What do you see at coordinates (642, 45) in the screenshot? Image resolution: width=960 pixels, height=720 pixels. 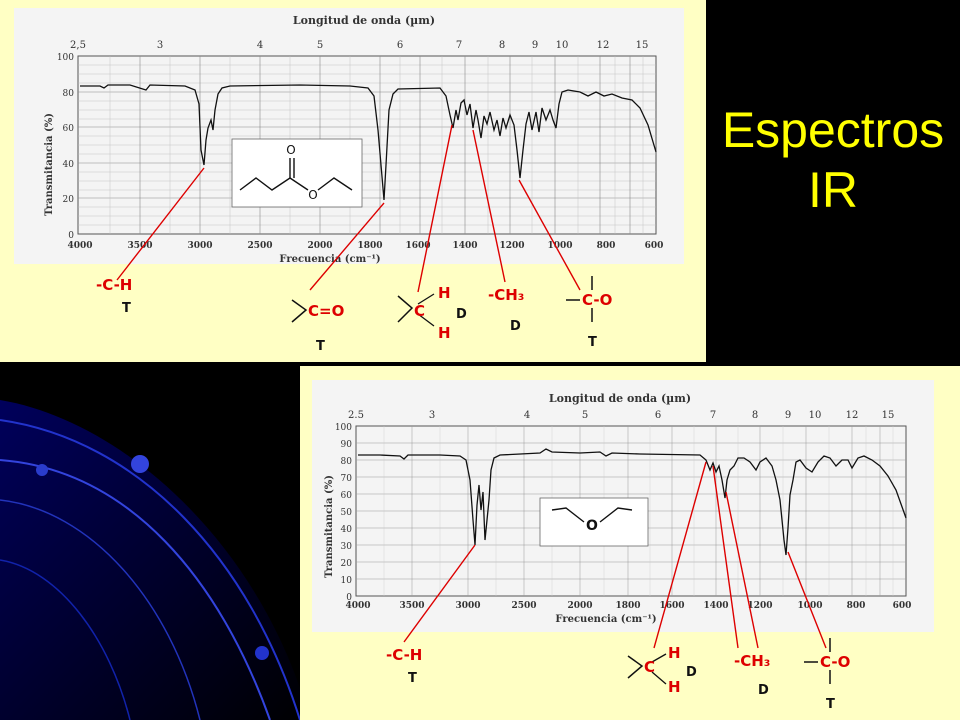 I see `wl-tick: 15` at bounding box center [642, 45].